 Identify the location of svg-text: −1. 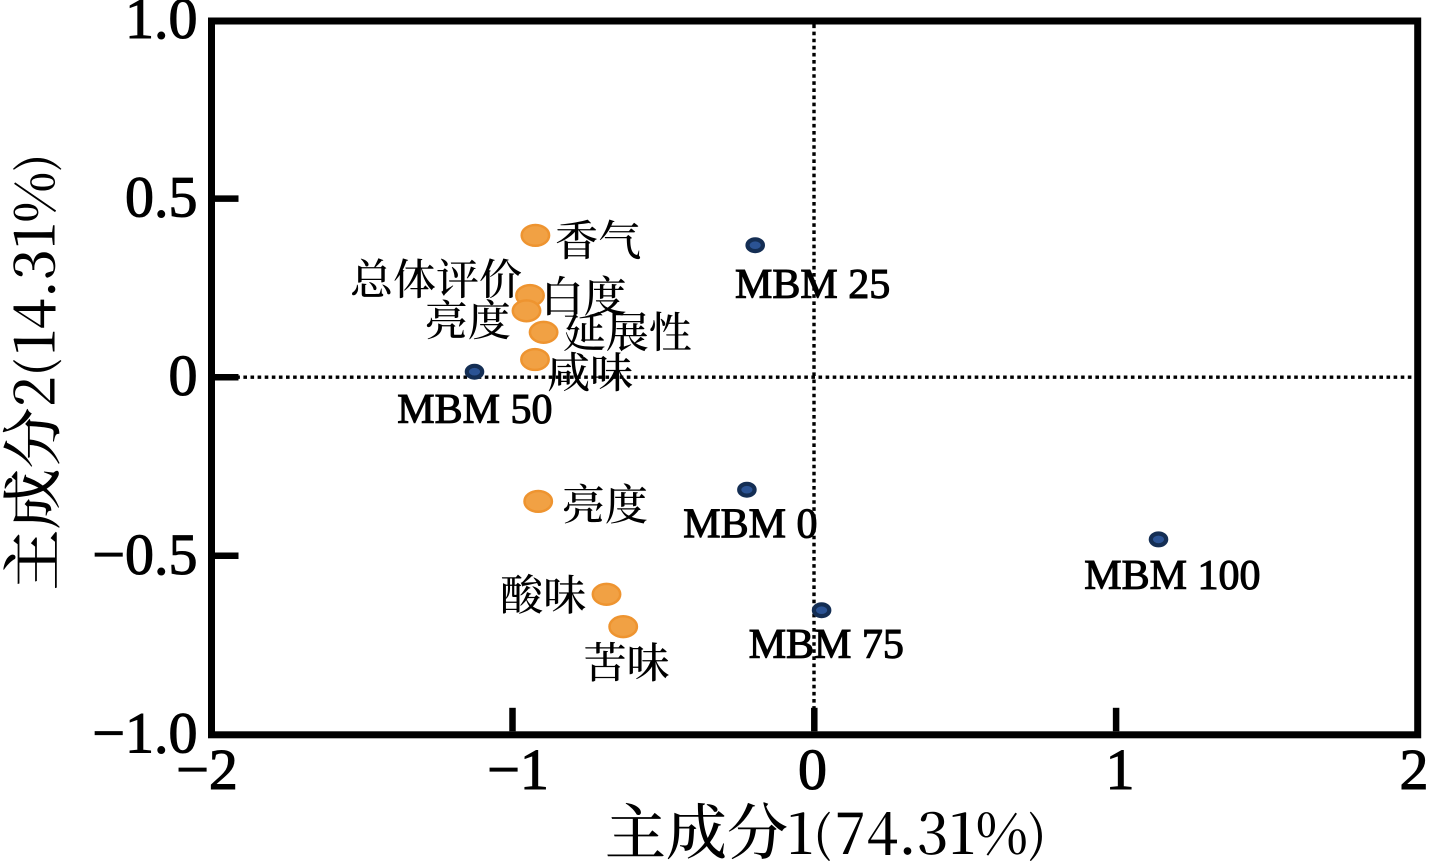
(518, 769).